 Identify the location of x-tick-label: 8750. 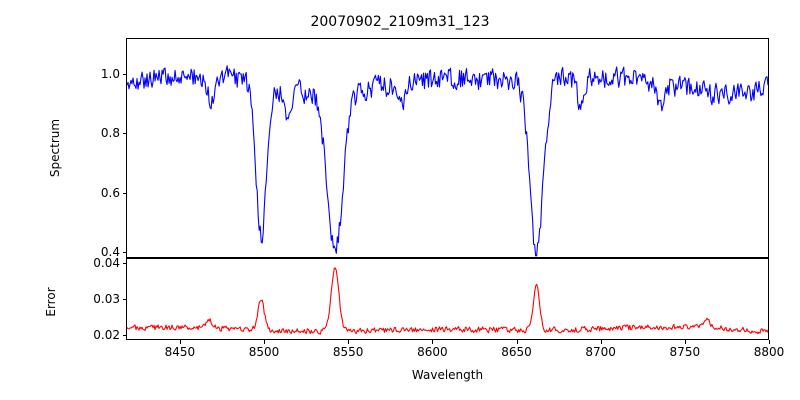
(685, 352).